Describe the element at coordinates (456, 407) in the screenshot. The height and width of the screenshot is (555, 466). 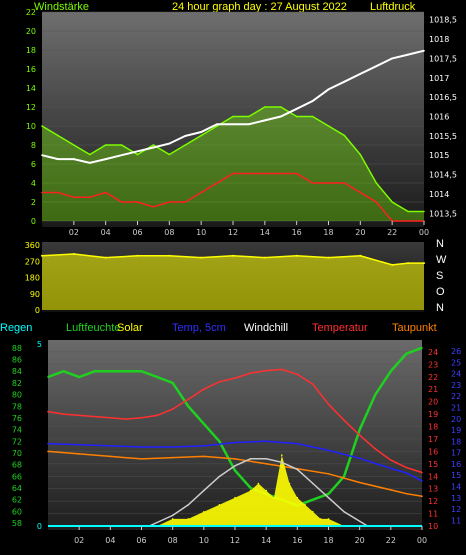
I see `tick-temp5-21: 21` at that location.